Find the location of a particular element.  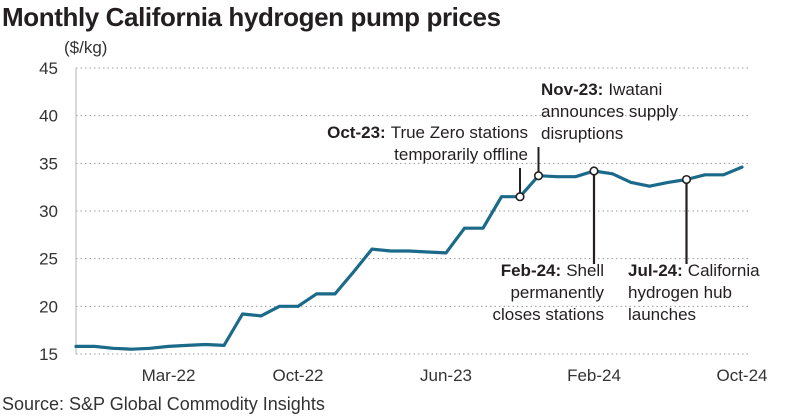

annotation-text: Oct-23: True Zero stations is located at coordinates (427, 132).